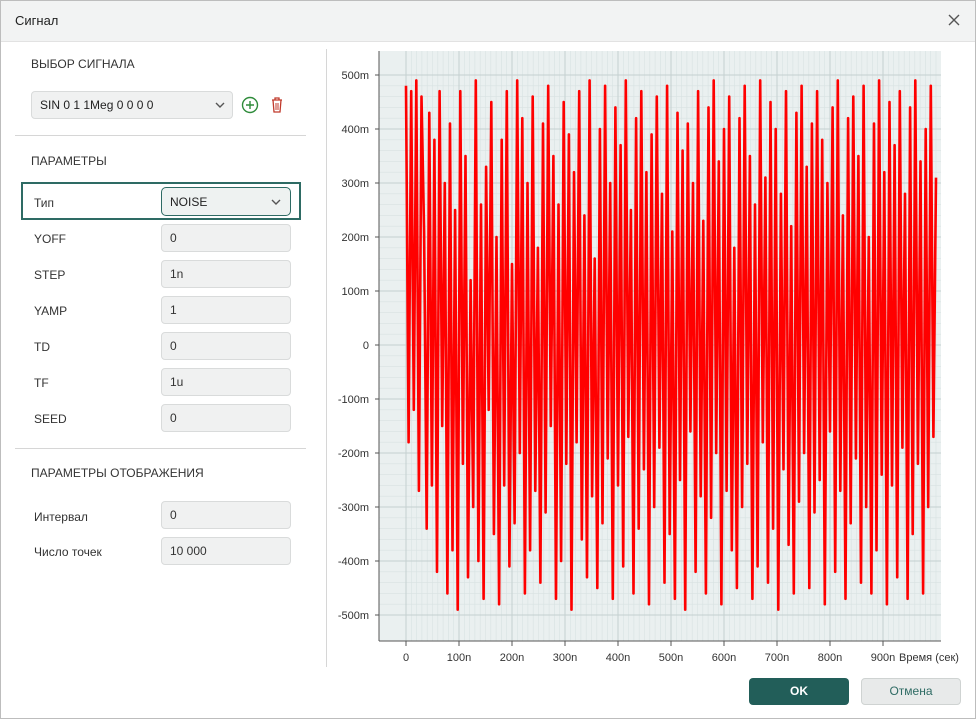 The height and width of the screenshot is (719, 976). What do you see at coordinates (355, 238) in the screenshot?
I see `y-tick-label: 200m` at bounding box center [355, 238].